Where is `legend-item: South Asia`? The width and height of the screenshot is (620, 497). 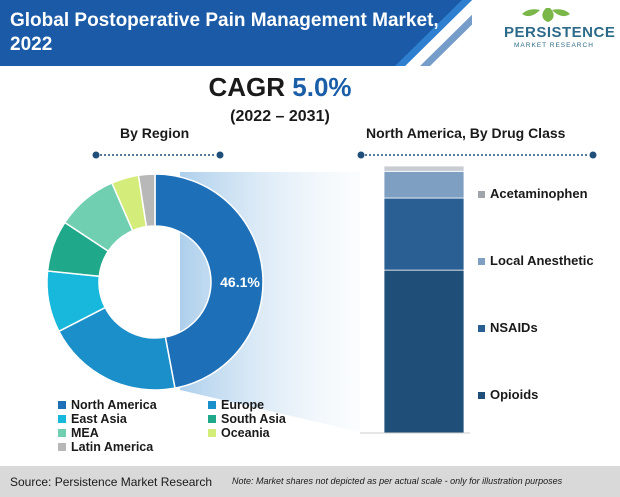
legend-item: South Asia is located at coordinates (247, 419).